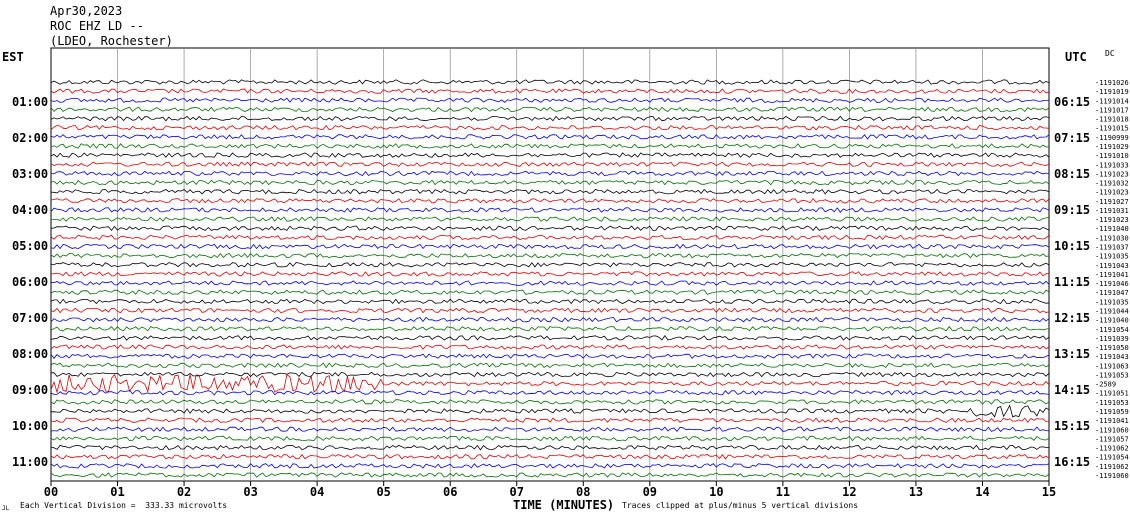  I want to click on dc-offset-label: -1191014, so click(1112, 101).